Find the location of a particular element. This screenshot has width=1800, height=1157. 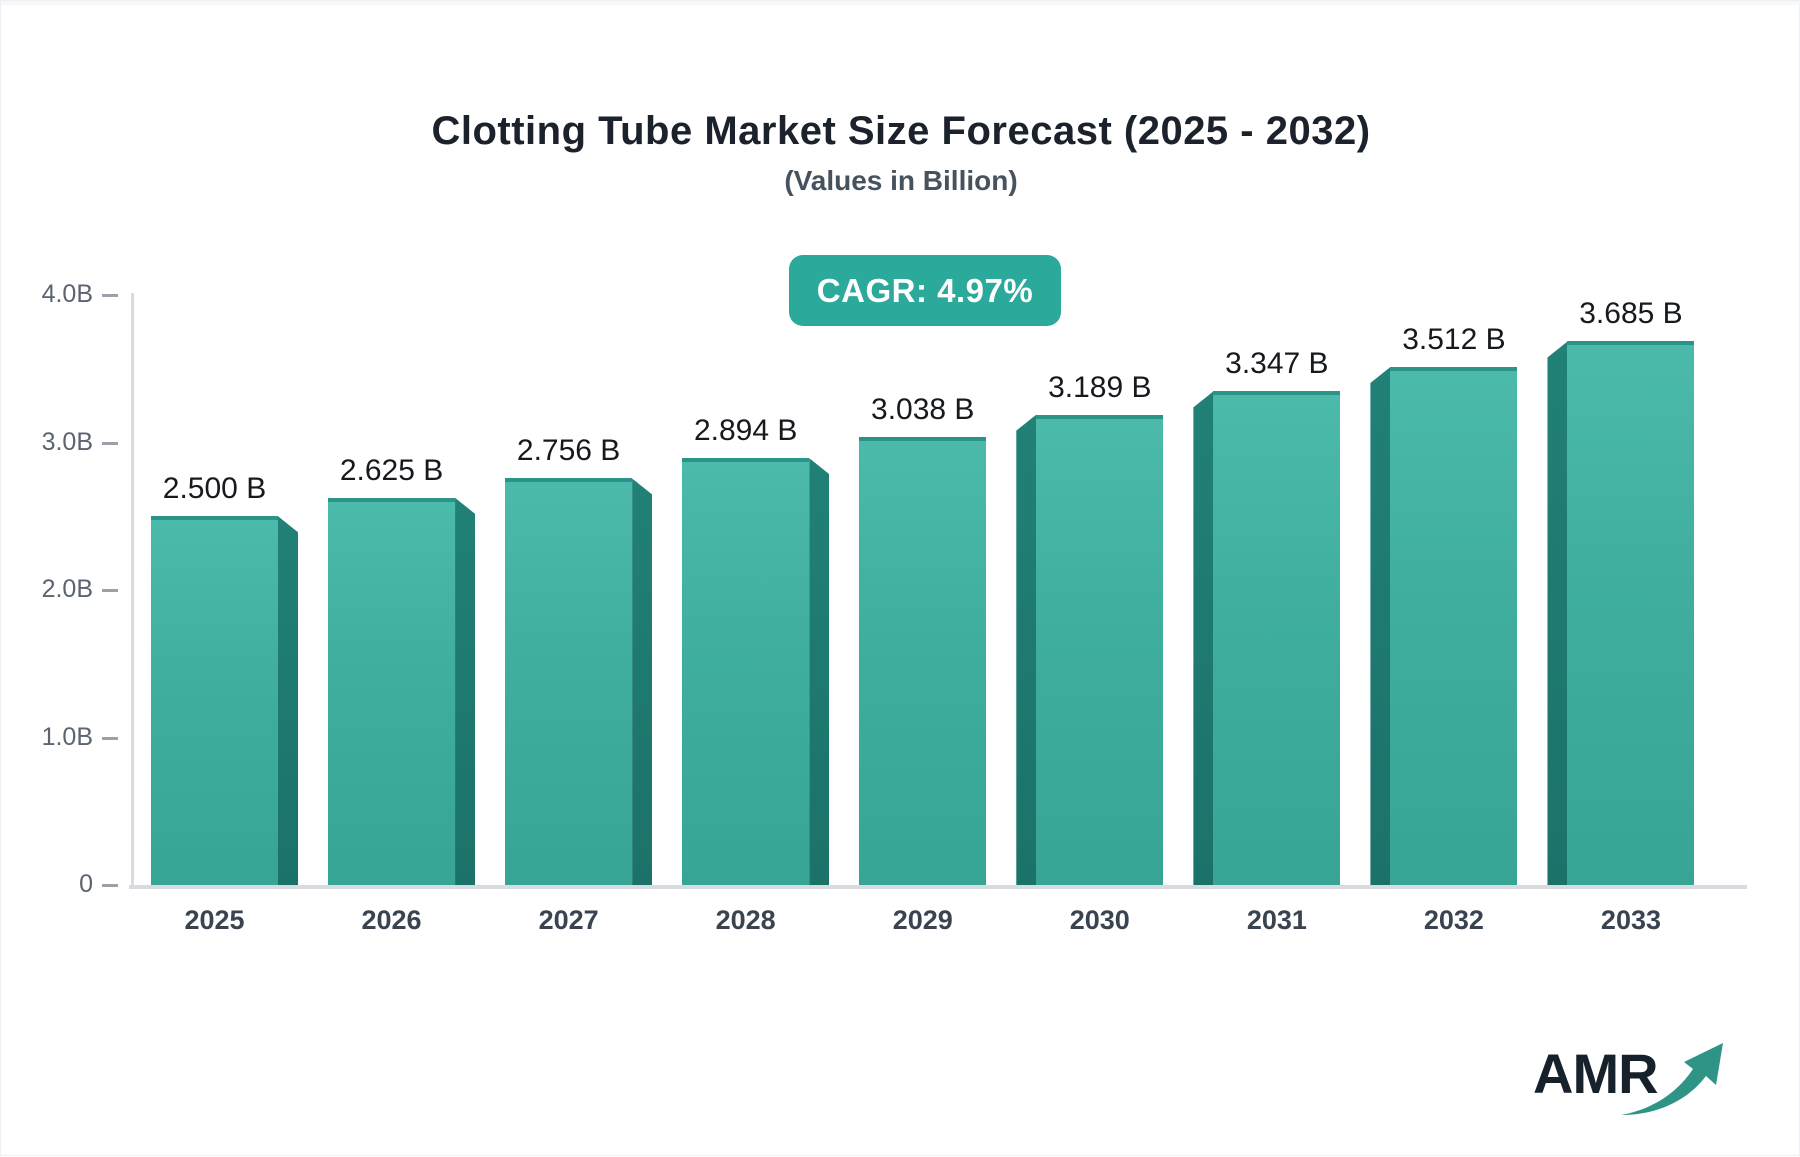

y-axis-line is located at coordinates (132, 591).